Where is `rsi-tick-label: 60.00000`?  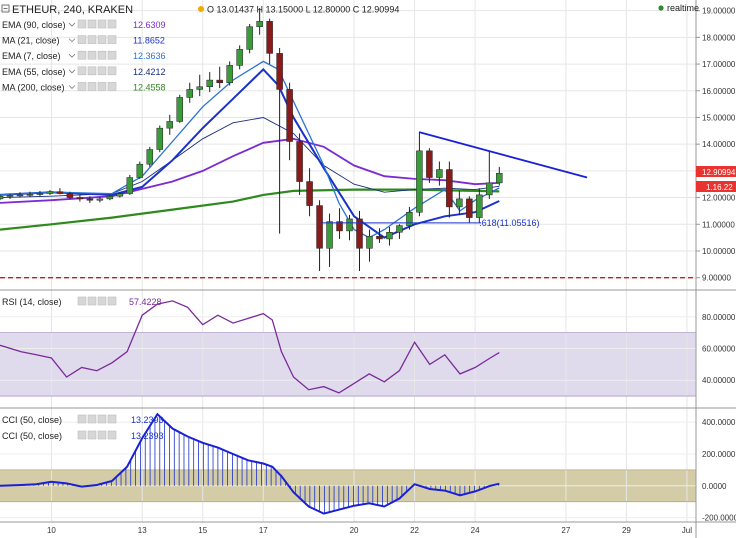
rsi-tick-label: 60.00000 is located at coordinates (719, 349).